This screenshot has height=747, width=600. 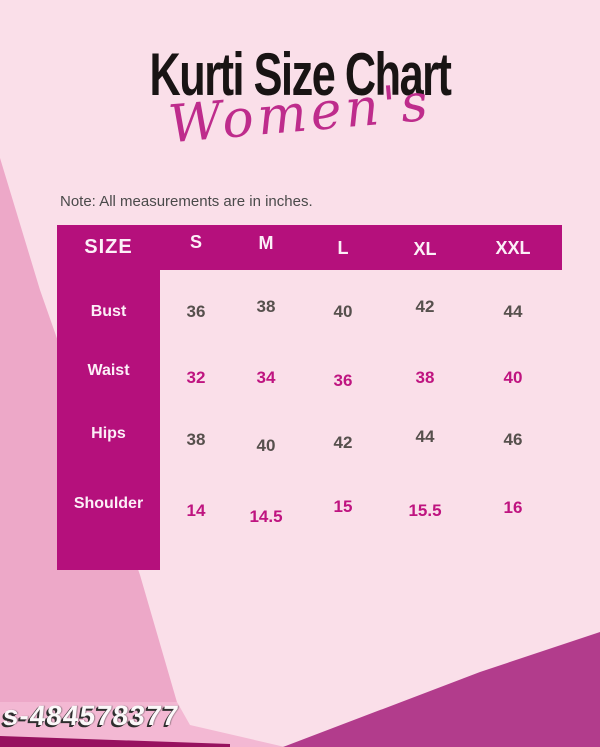 I want to click on cell-shoulder-m: 14.5, so click(x=266, y=516).